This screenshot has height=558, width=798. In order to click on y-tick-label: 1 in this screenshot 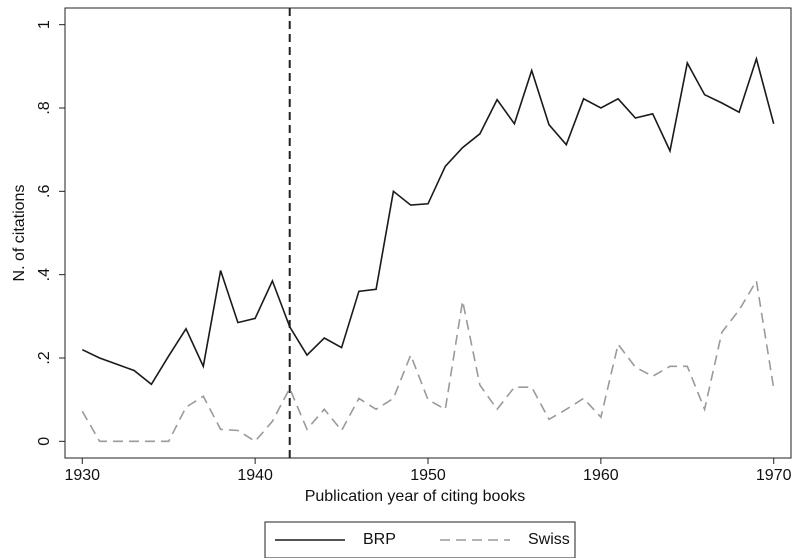, I will do `click(44, 24)`.